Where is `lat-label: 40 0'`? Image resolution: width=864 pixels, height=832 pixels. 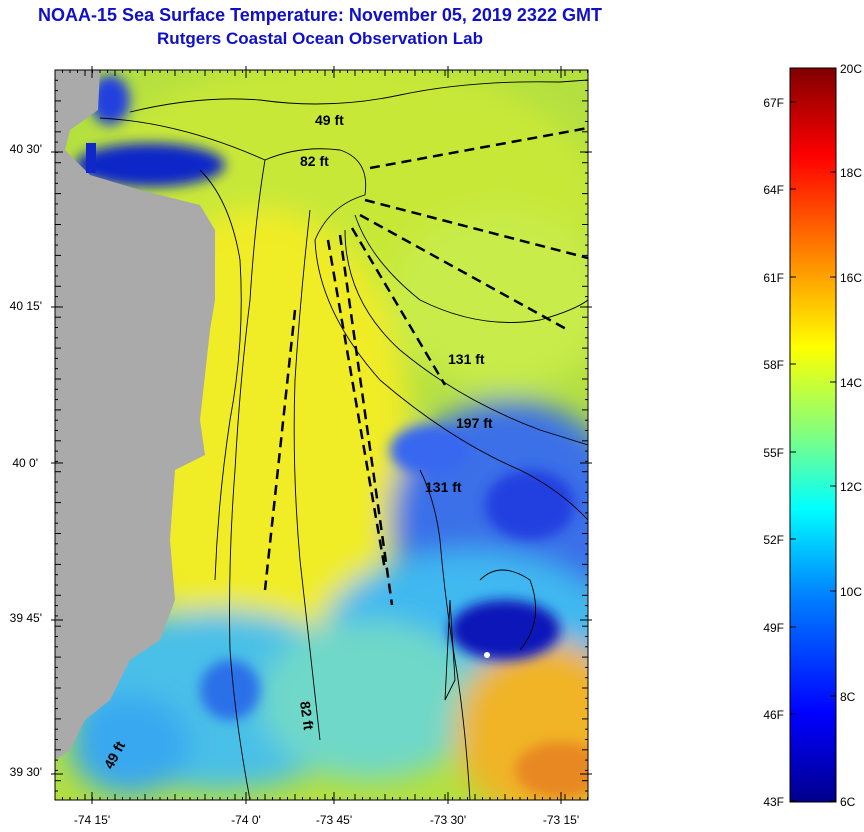 lat-label: 40 0' is located at coordinates (25, 463).